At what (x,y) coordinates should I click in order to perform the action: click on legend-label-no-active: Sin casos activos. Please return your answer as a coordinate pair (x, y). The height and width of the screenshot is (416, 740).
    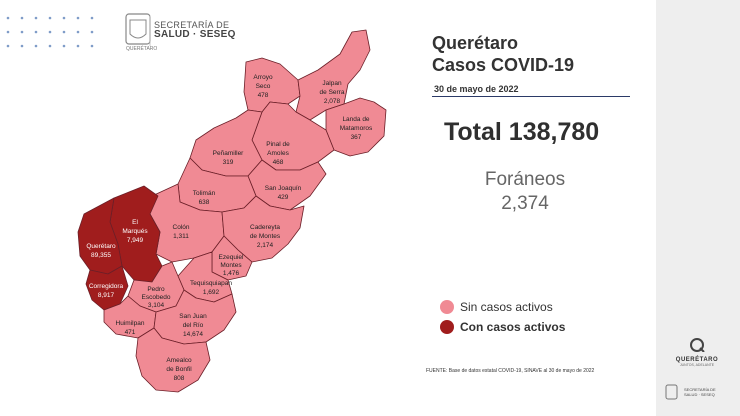
    Looking at the image, I should click on (506, 307).